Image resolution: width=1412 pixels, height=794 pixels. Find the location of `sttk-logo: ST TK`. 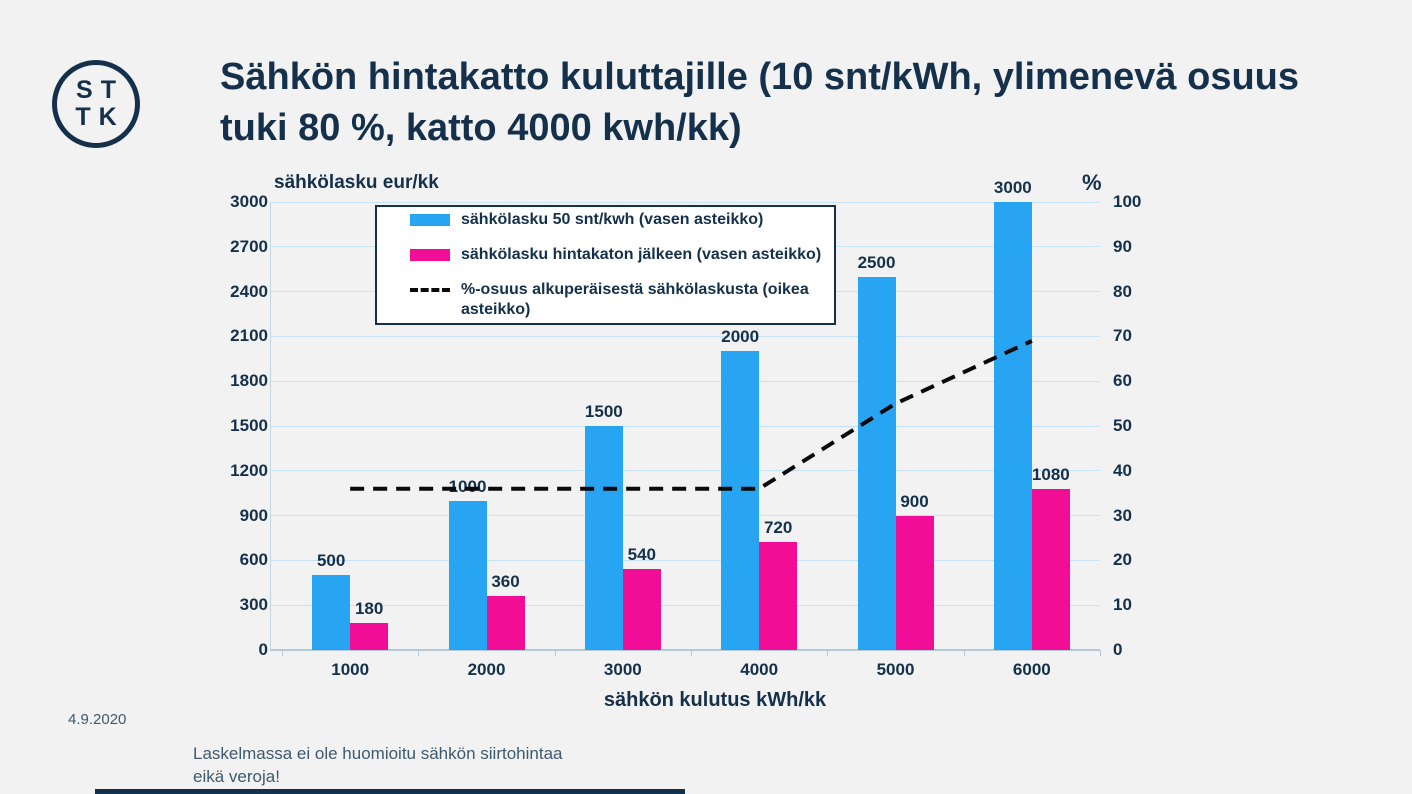

sttk-logo: ST TK is located at coordinates (96, 104).